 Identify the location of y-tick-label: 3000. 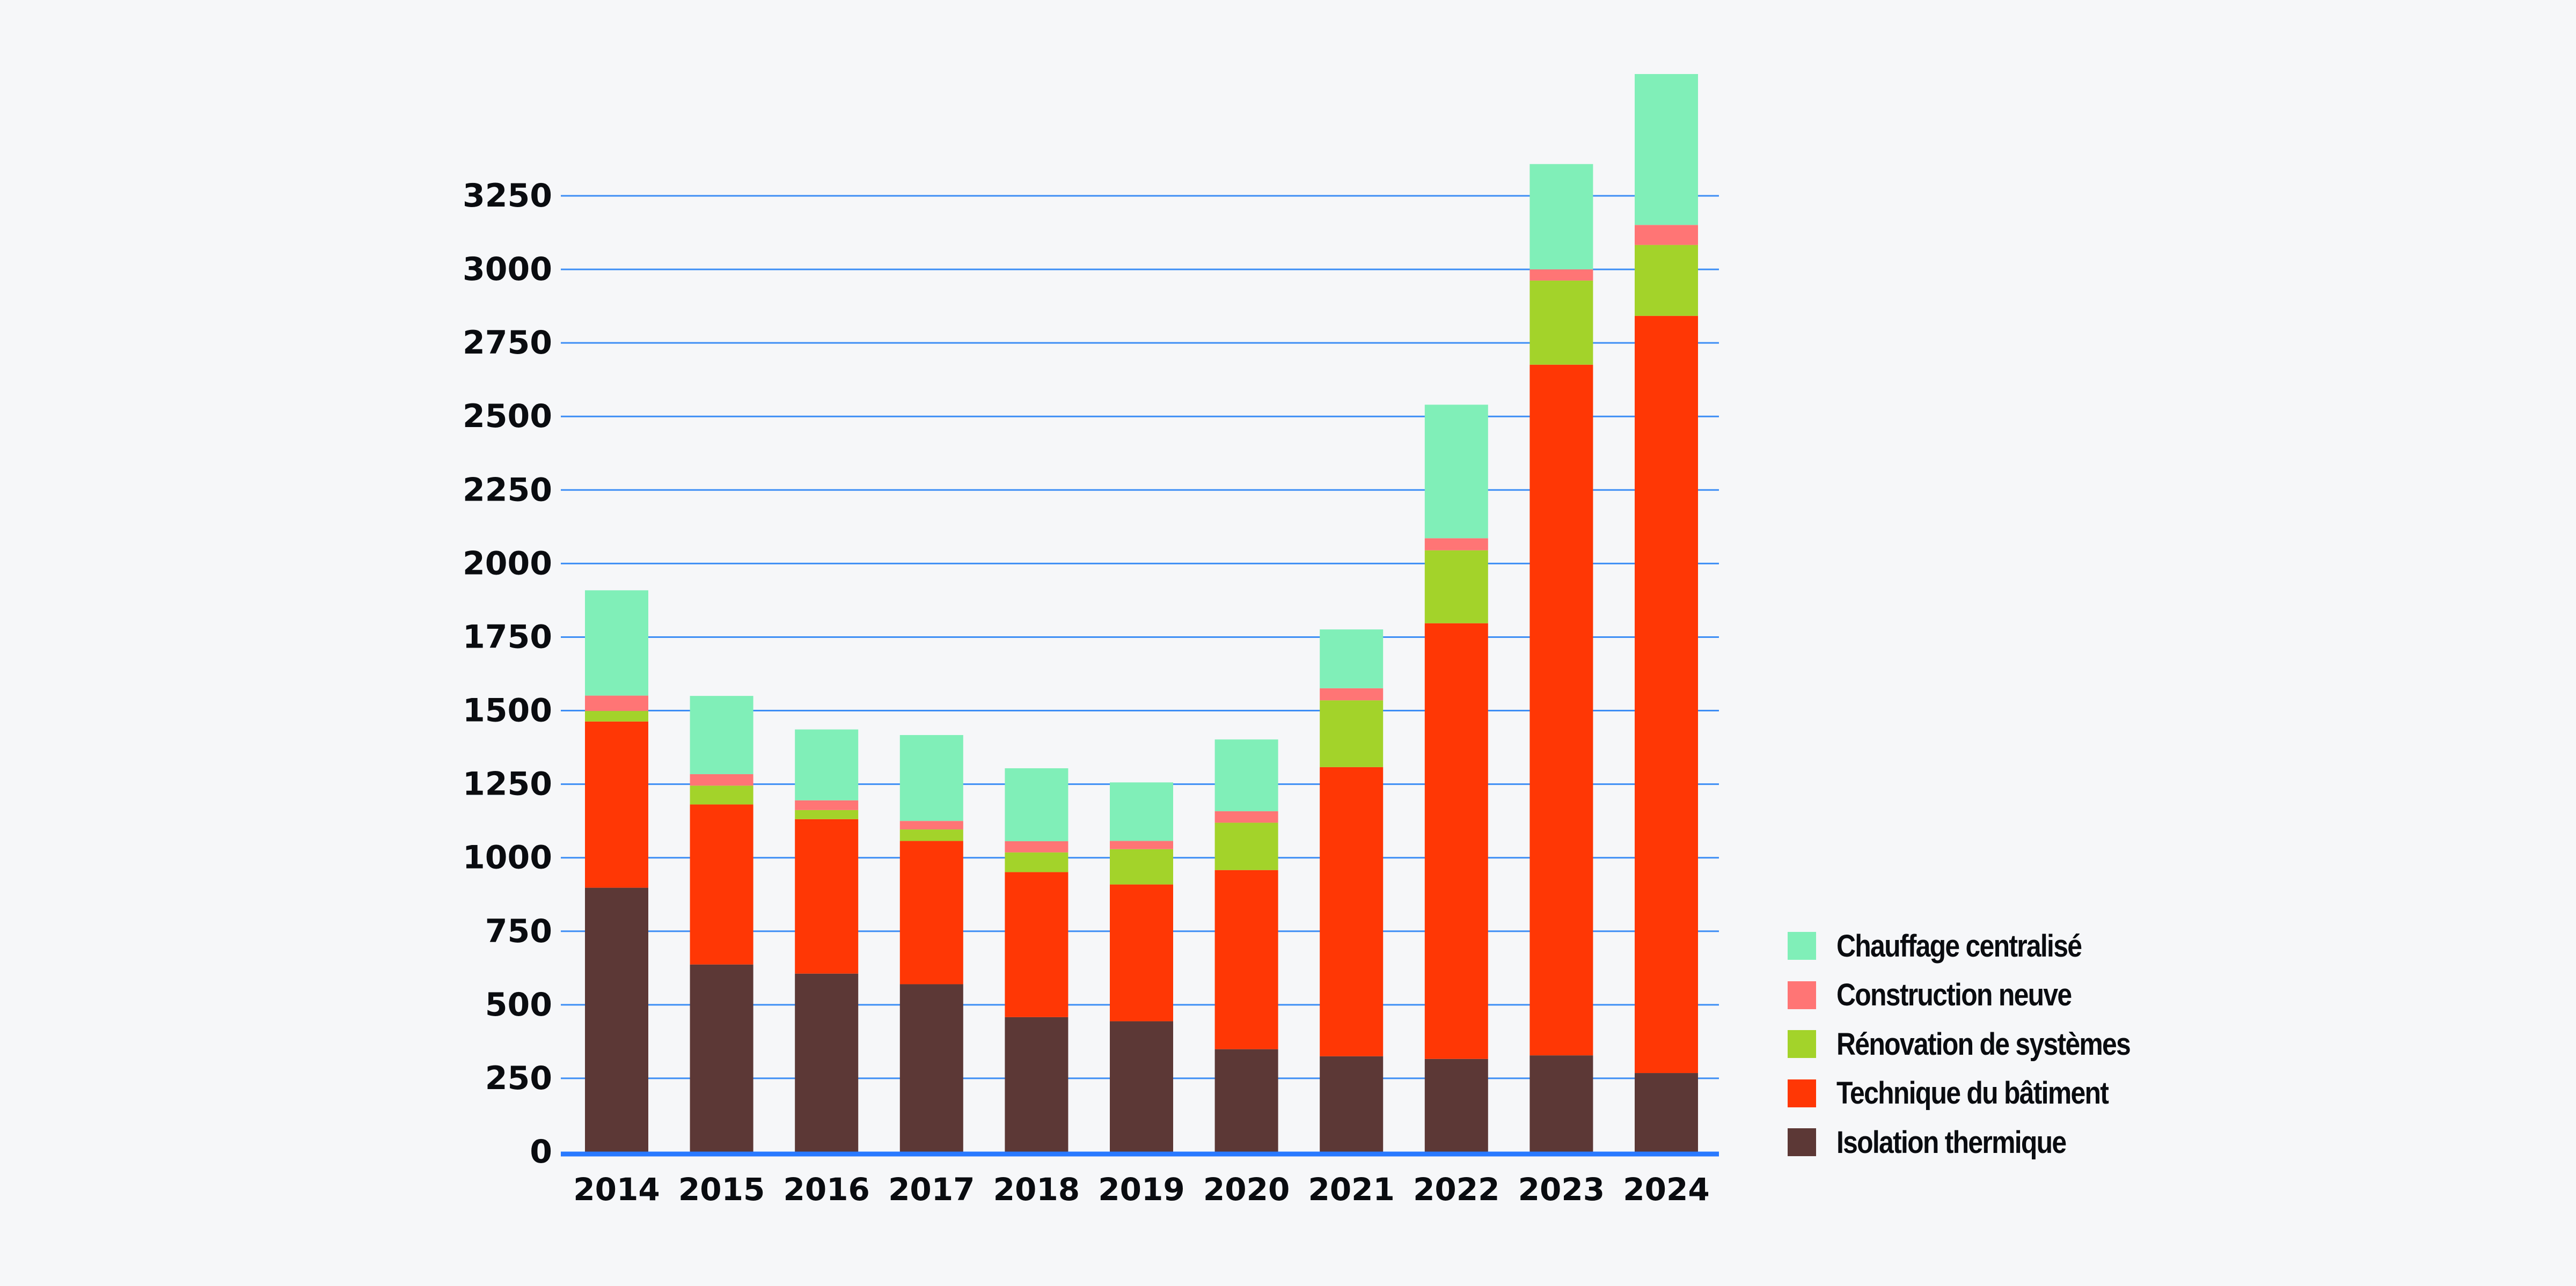
(507, 269).